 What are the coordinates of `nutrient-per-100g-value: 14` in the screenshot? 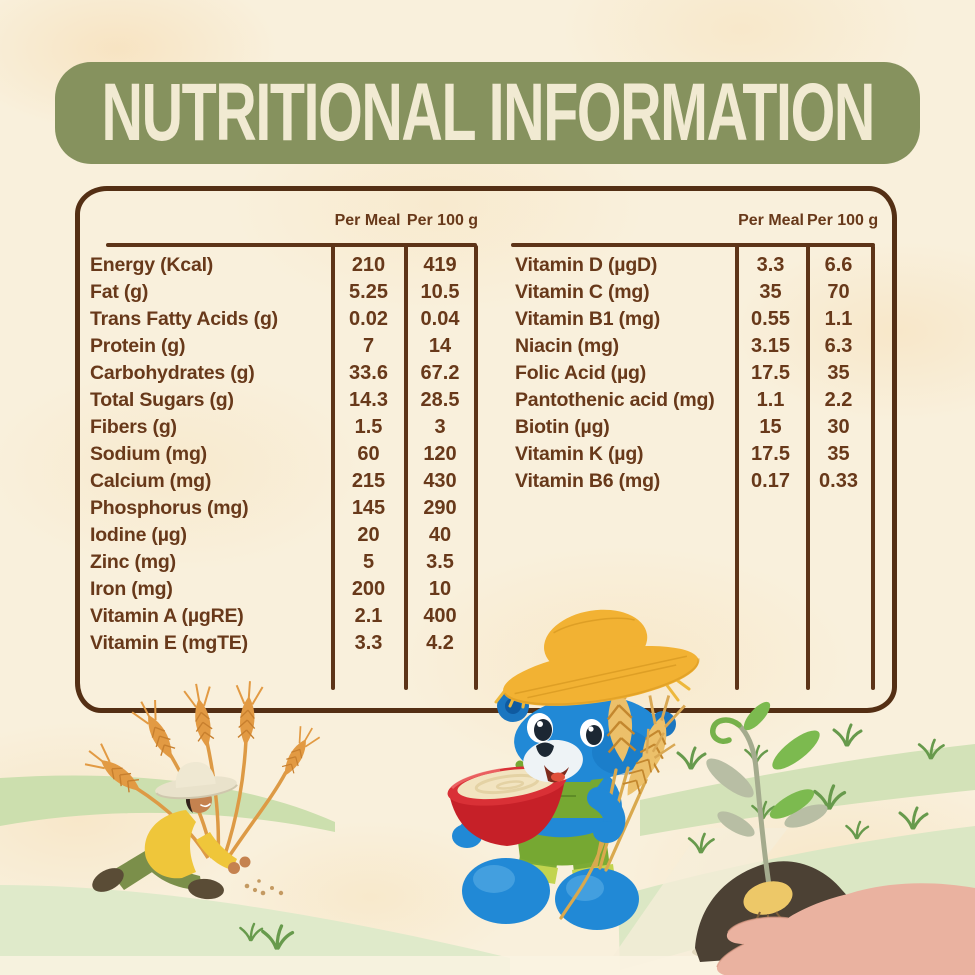 It's located at (440, 346).